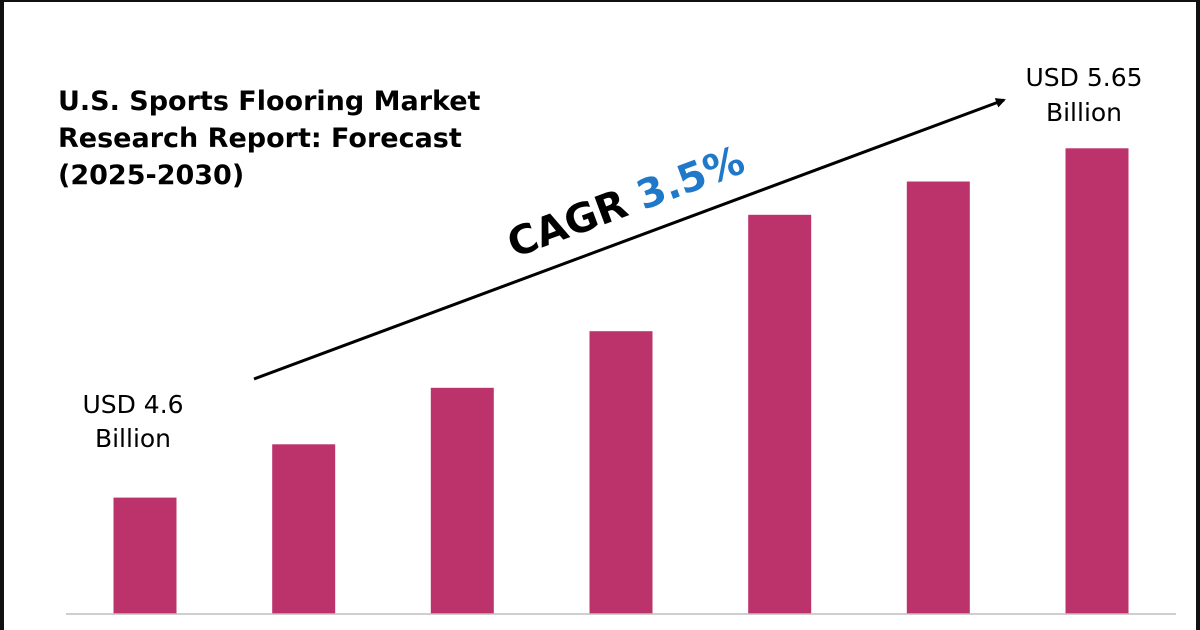 The height and width of the screenshot is (630, 1200). I want to click on end-value-label: USD 5.65 Billion, so click(1083, 95).